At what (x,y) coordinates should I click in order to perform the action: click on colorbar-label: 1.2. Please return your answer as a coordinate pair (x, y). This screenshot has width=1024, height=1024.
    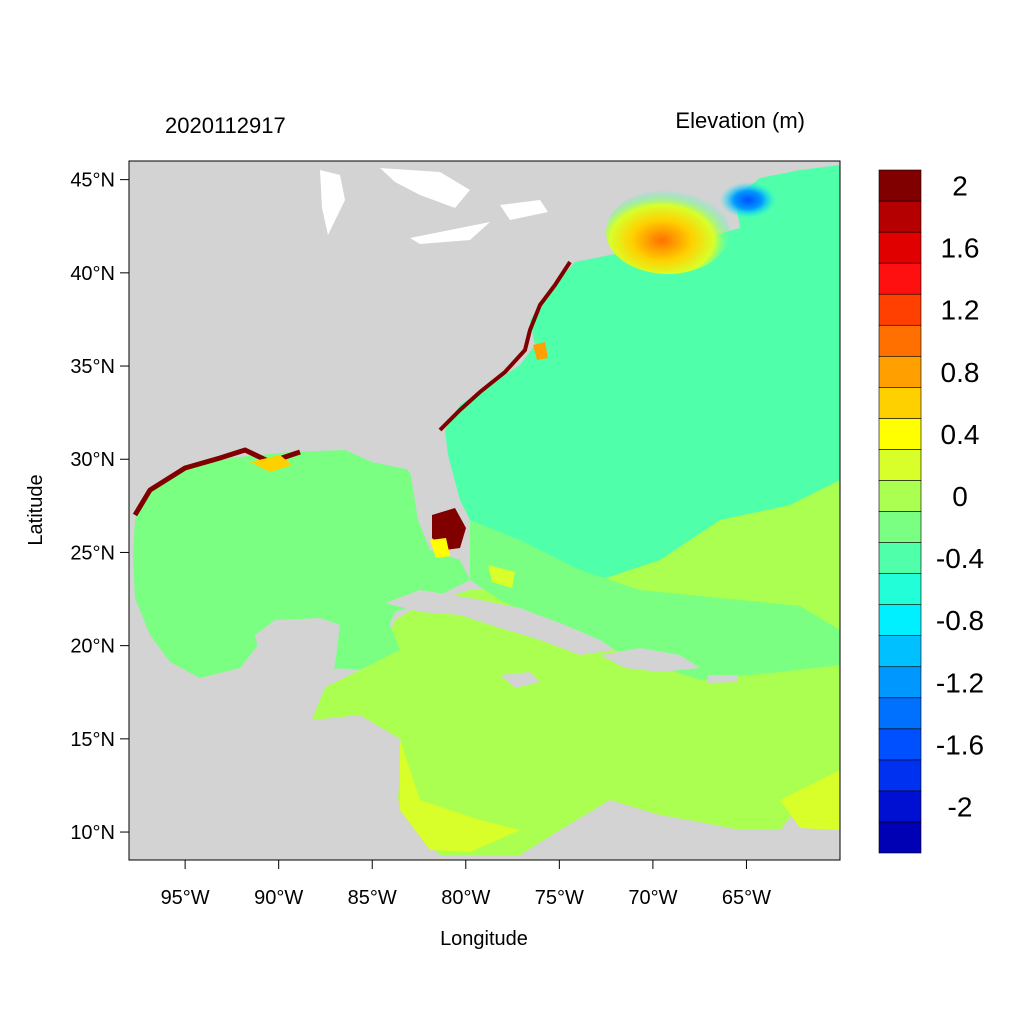
    Looking at the image, I should click on (960, 310).